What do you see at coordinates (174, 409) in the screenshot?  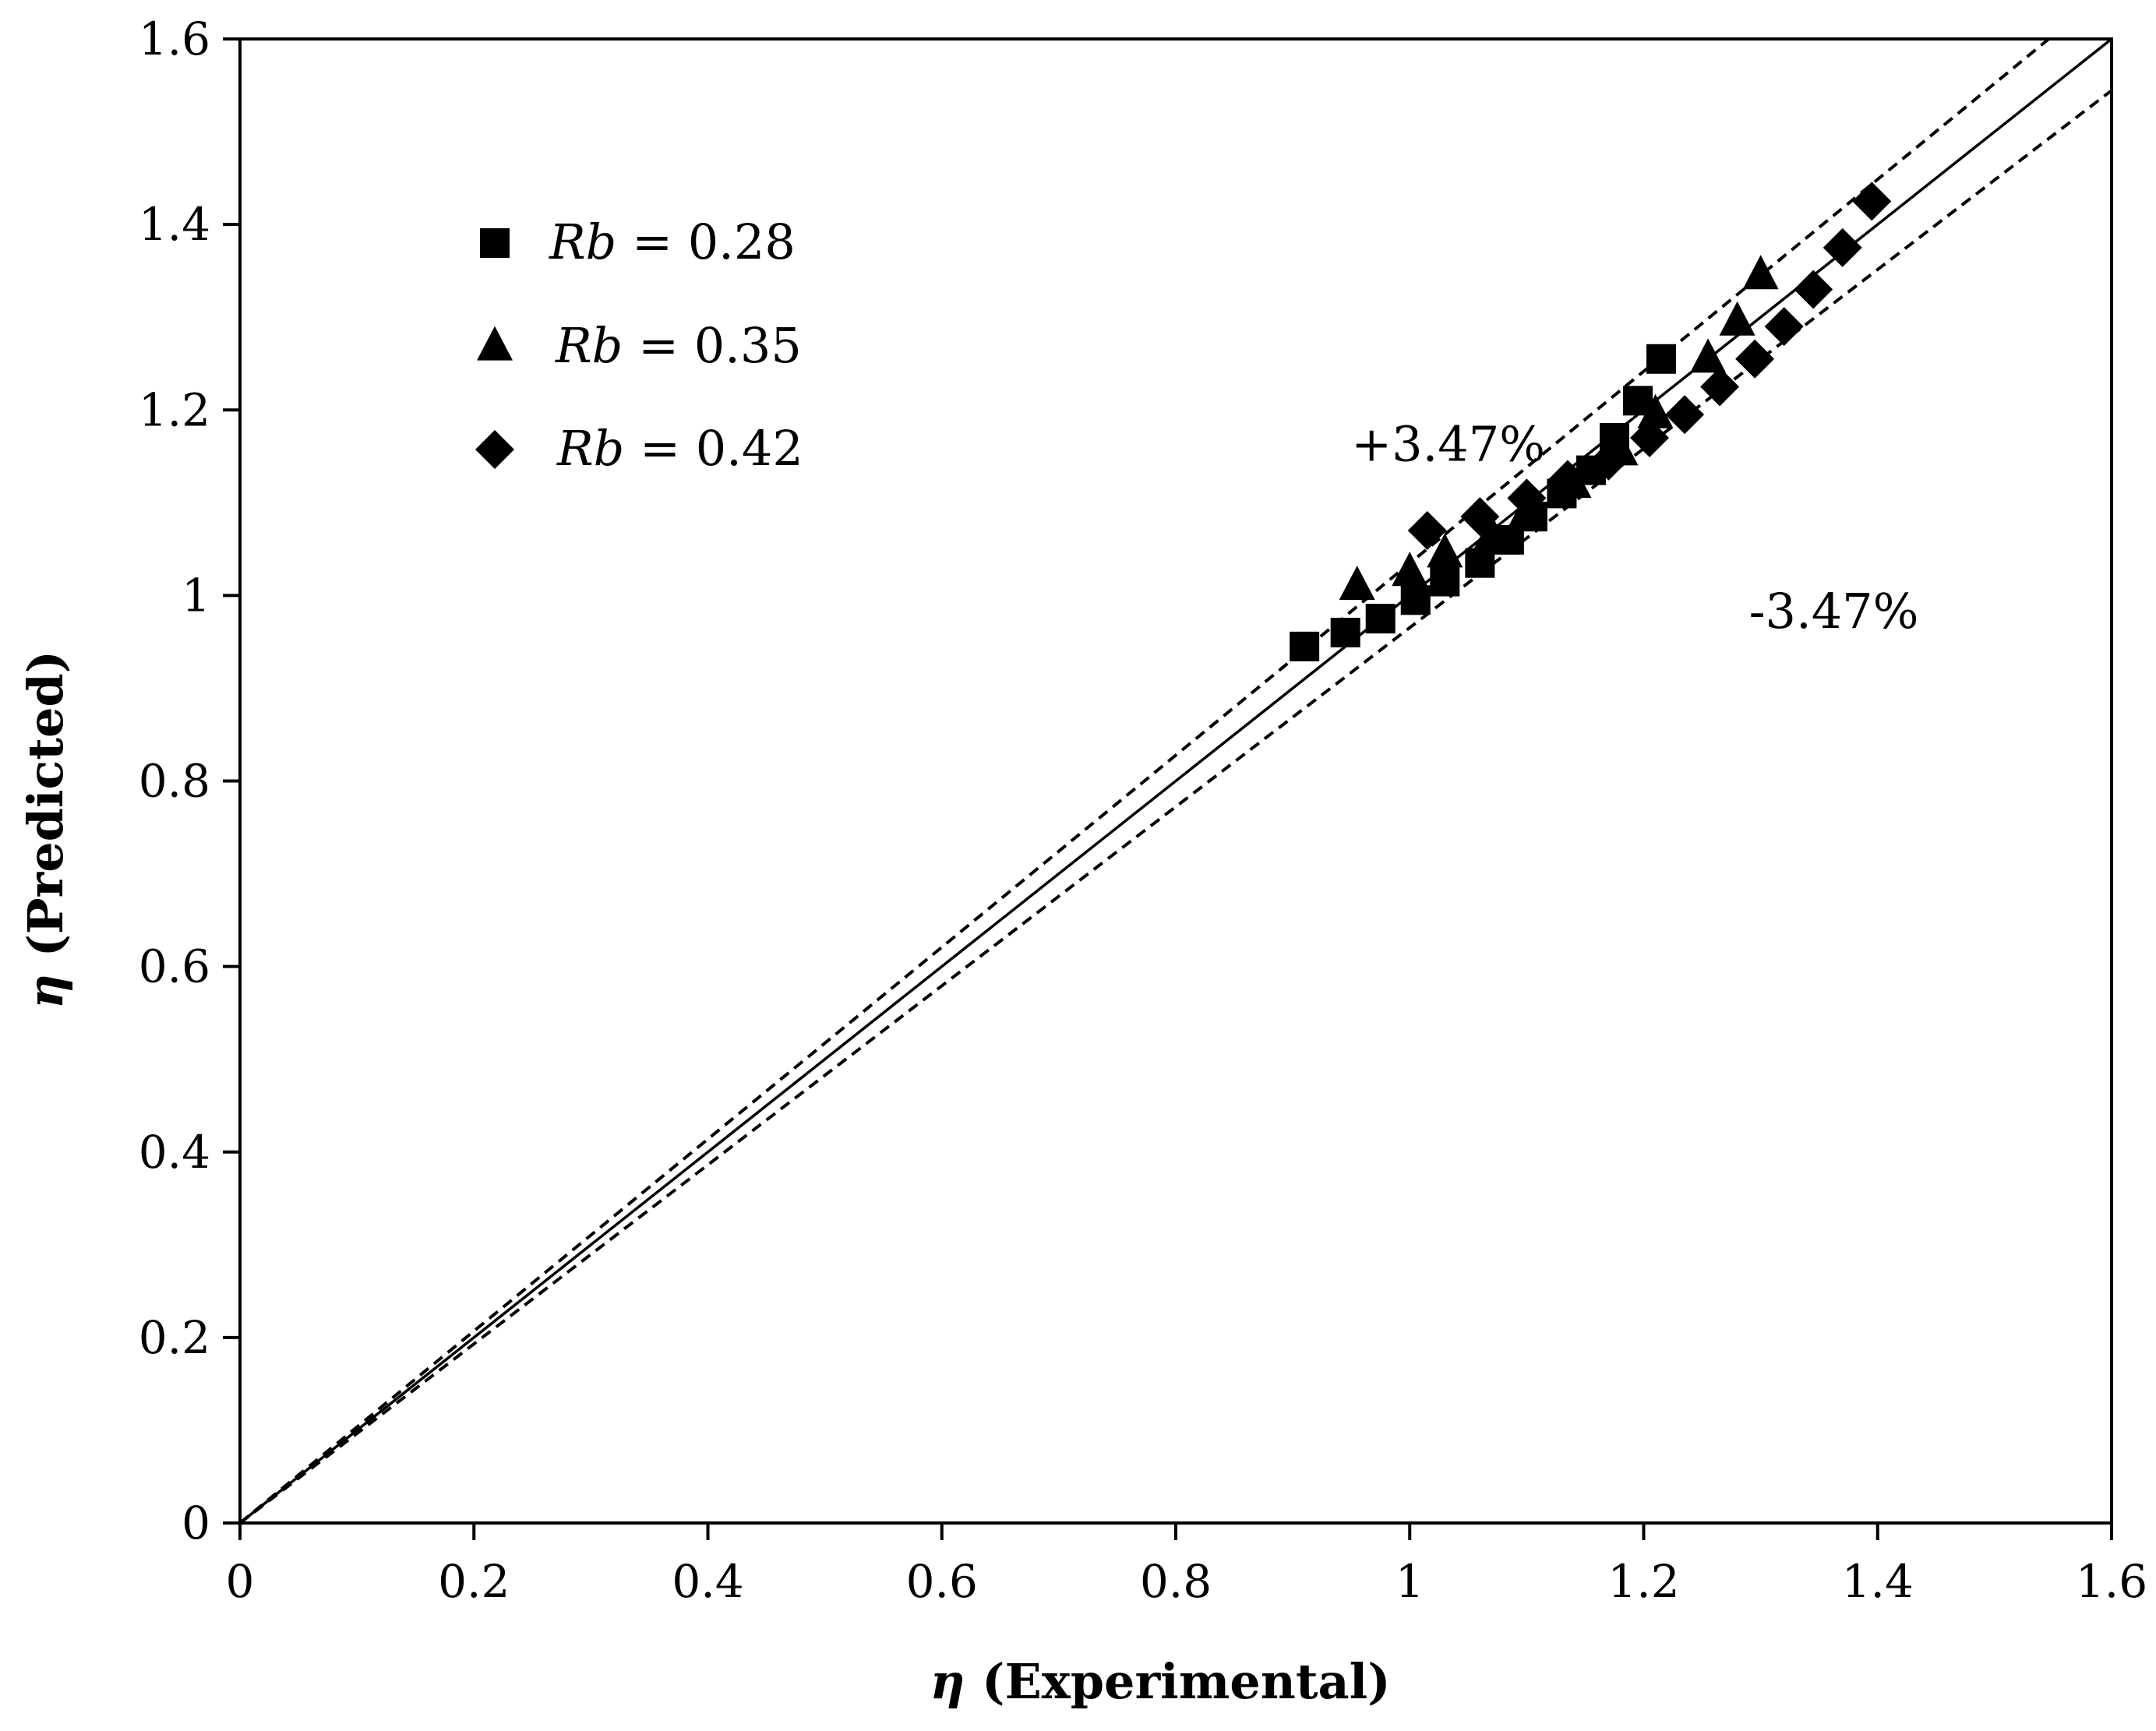 I see `y-tick-label: 1.2` at bounding box center [174, 409].